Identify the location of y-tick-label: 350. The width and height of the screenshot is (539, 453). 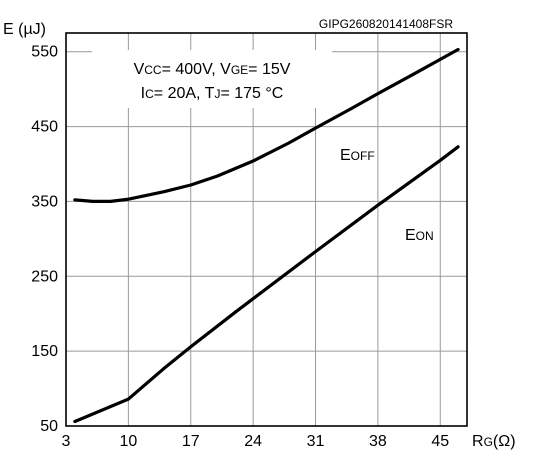
(44, 201).